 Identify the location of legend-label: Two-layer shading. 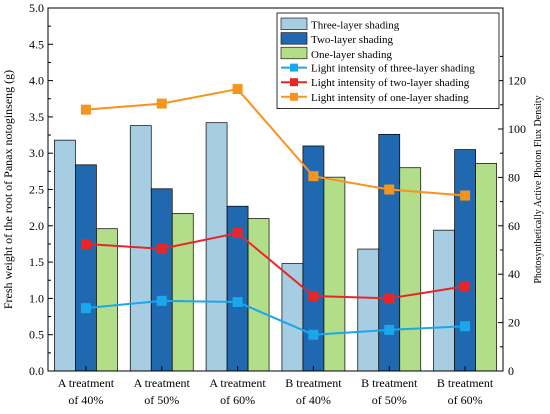
(352, 40).